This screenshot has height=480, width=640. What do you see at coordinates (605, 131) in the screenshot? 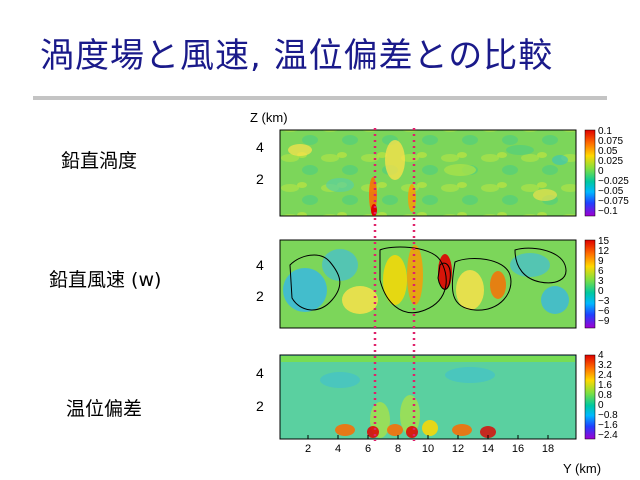
I see `colorbar-tick: 0.1` at bounding box center [605, 131].